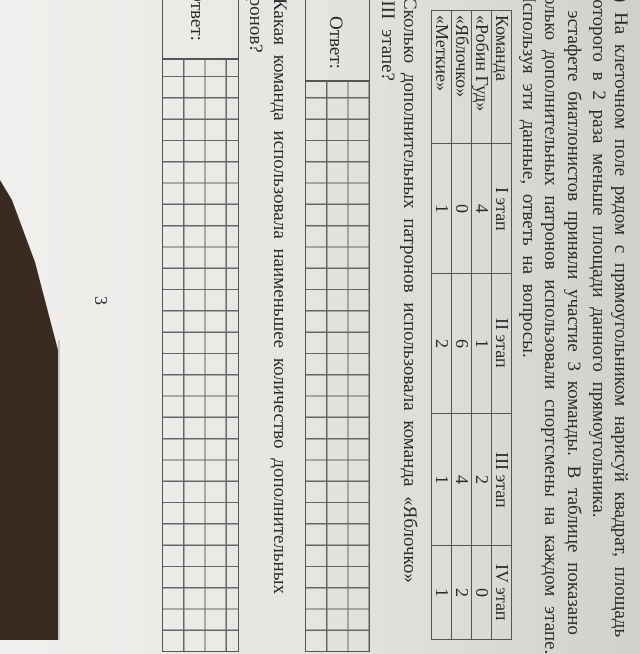 The height and width of the screenshot is (654, 640). What do you see at coordinates (387, 40) in the screenshot?
I see `question1-line2: на III этапе?` at bounding box center [387, 40].